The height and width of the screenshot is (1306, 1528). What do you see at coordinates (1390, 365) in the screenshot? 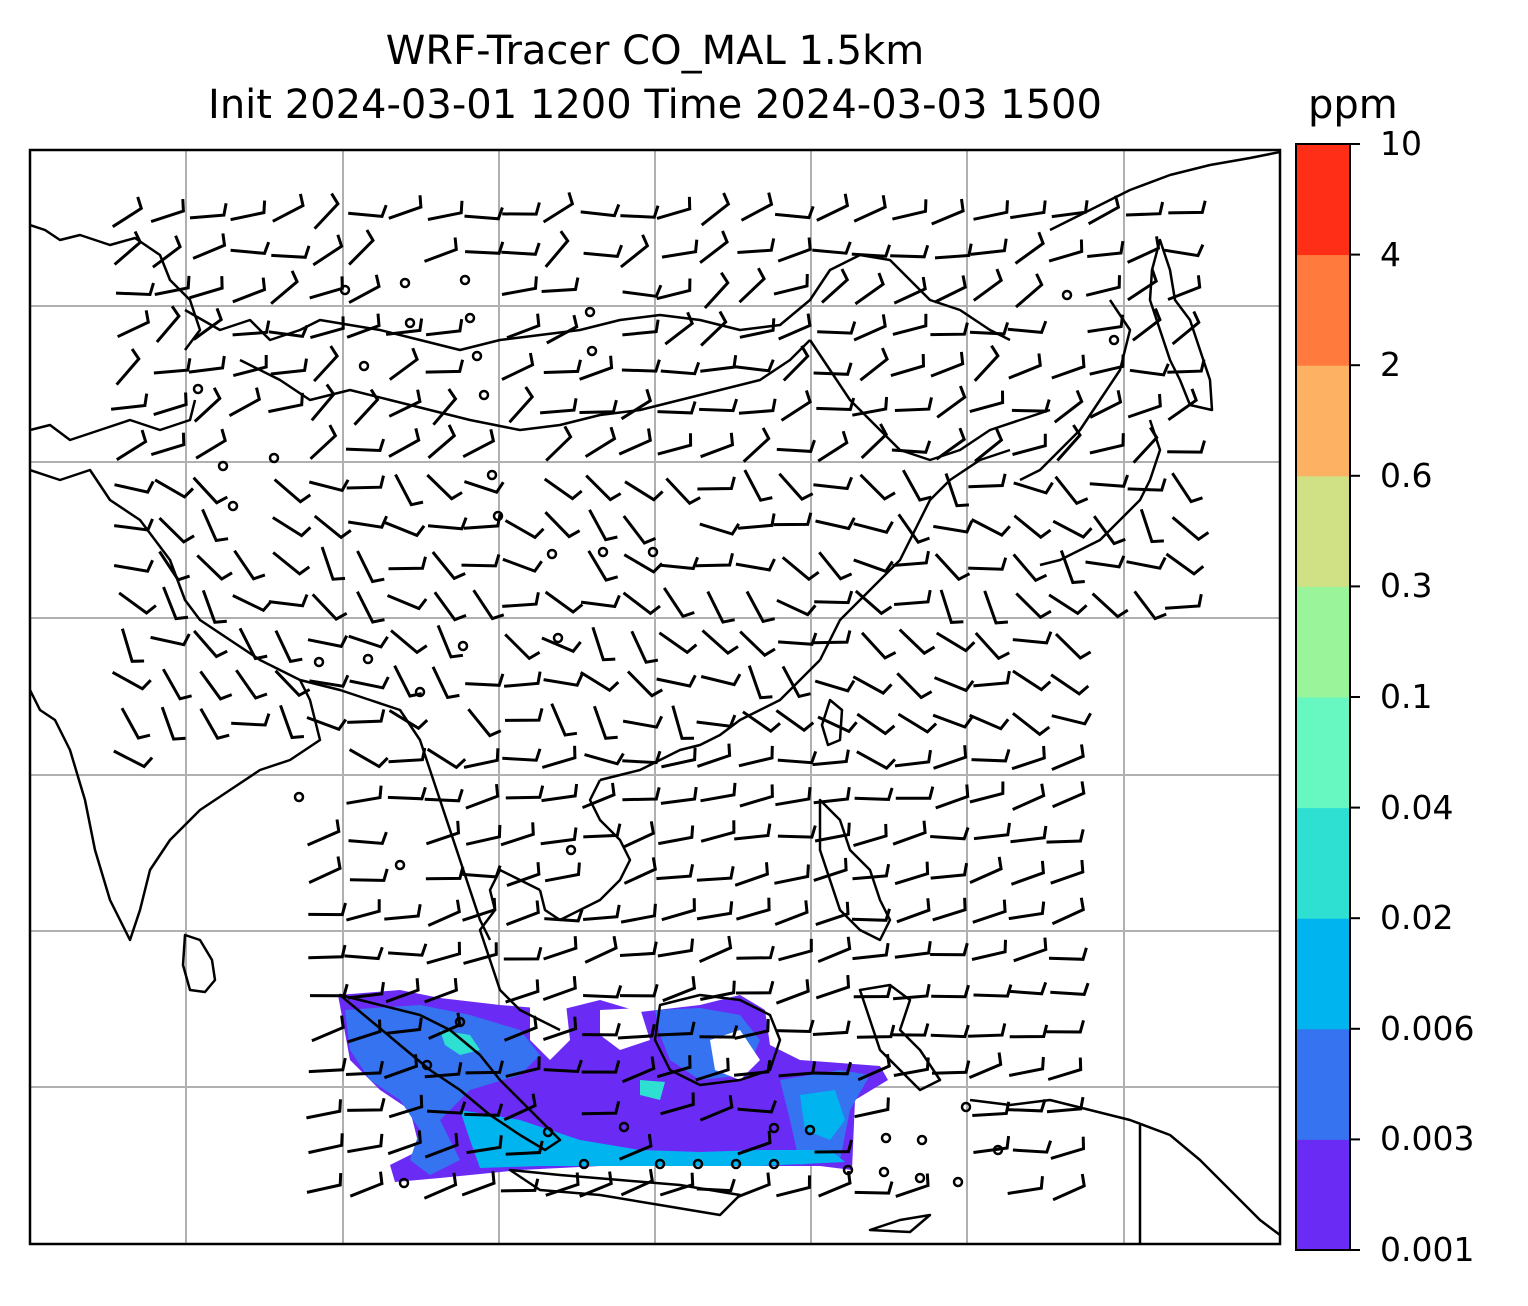
I see `colorbar-tick-label: 2` at bounding box center [1390, 365].